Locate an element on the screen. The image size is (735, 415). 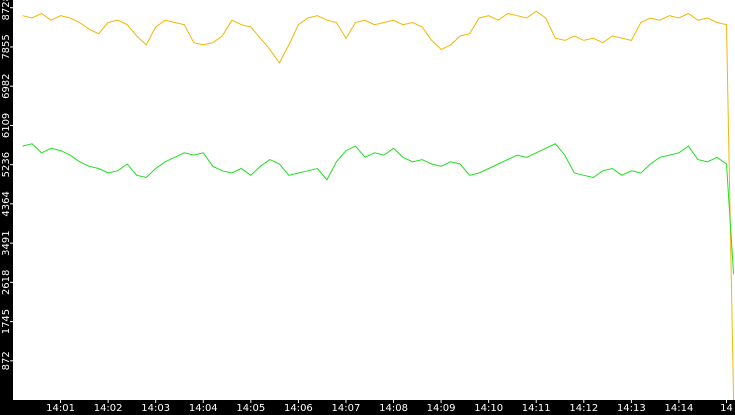
x-tick-label: 14:06 is located at coordinates (298, 408).